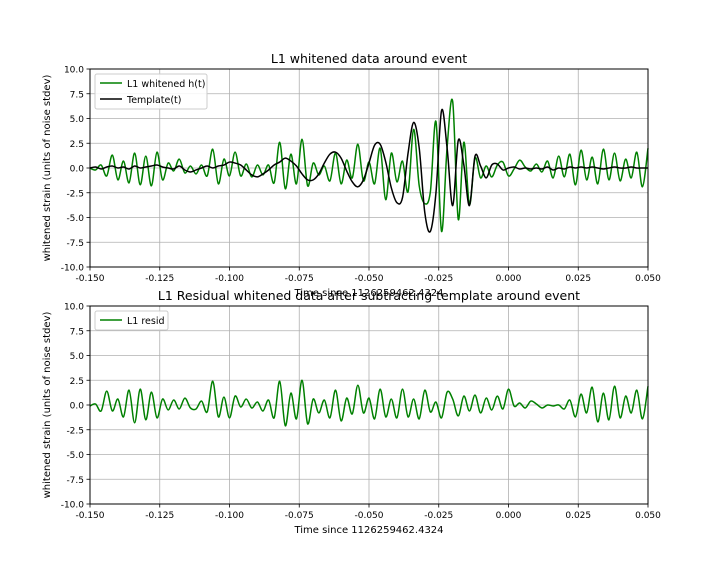  I want to click on bottom-xtick-label: -0.150, so click(89, 516).